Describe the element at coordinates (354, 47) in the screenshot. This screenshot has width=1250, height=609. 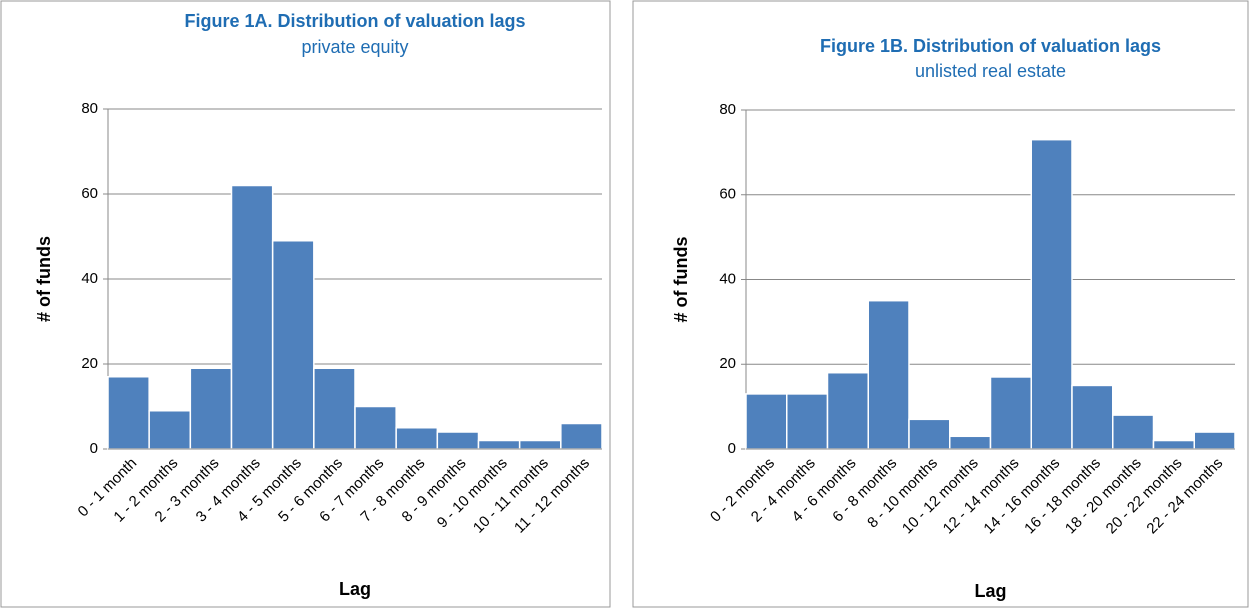
I see `chart-subtitle: private equity` at that location.